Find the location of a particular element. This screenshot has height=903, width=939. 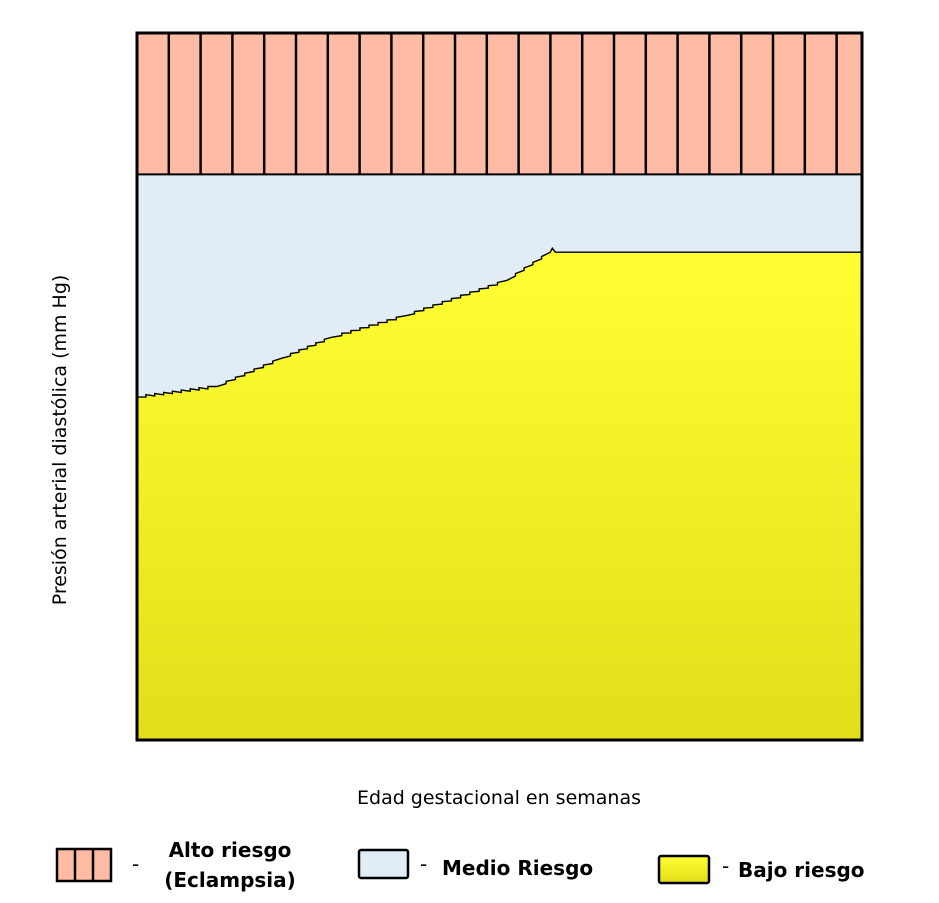

legend-dash-alto: - is located at coordinates (136, 864).